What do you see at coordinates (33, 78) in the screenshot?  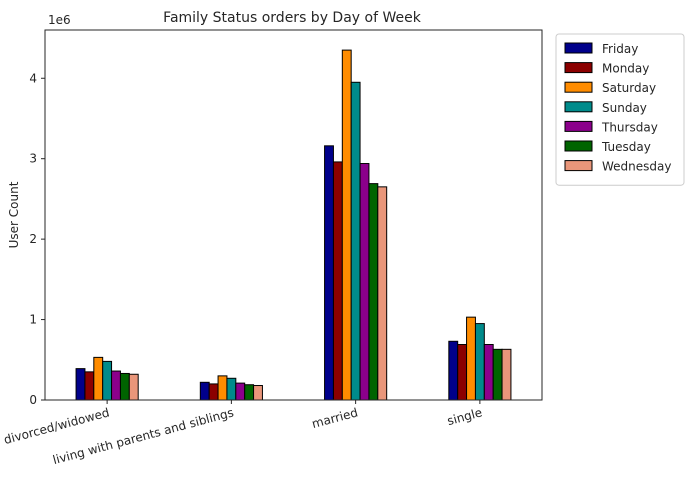 I see `y-tick-label: 4` at bounding box center [33, 78].